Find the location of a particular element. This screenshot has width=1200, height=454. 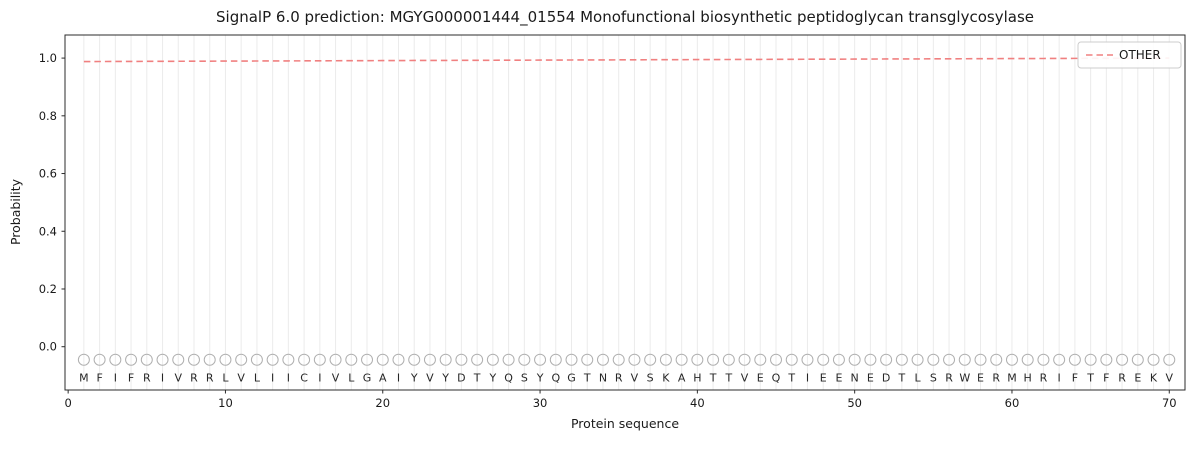

residue-letter: C is located at coordinates (304, 378).